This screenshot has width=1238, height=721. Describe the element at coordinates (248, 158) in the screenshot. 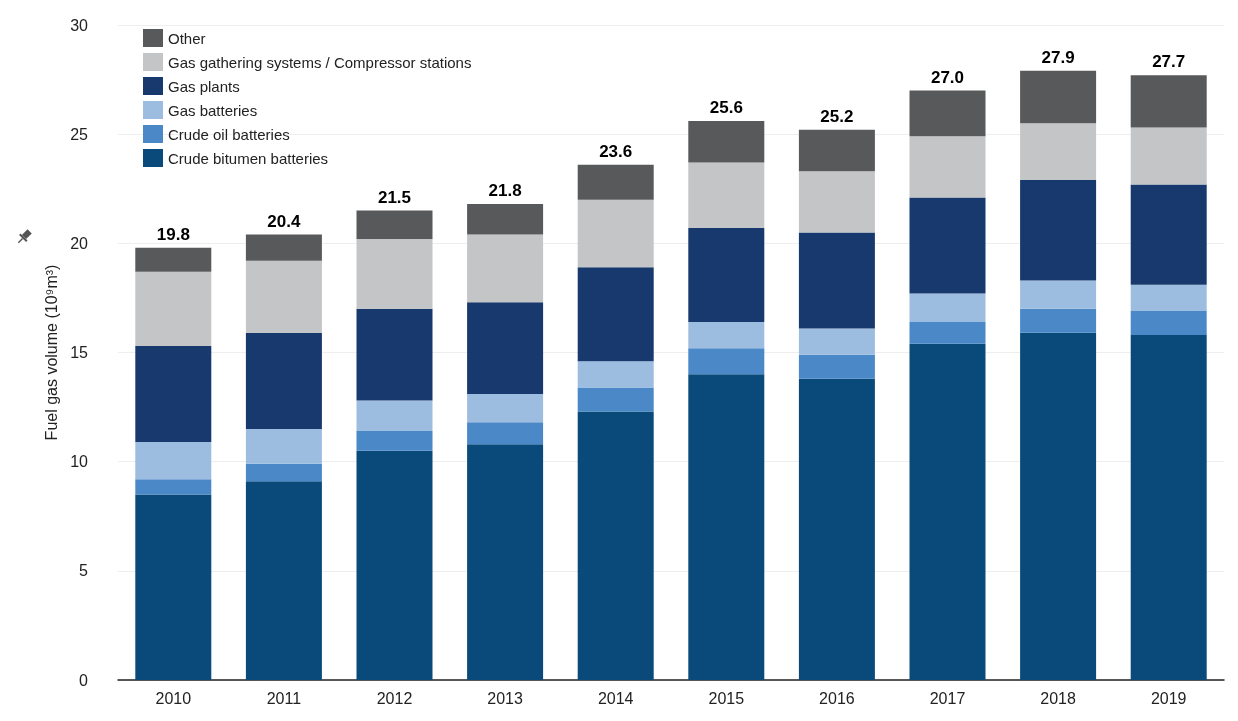

I see `legend-label: Crude bitumen batteries` at that location.